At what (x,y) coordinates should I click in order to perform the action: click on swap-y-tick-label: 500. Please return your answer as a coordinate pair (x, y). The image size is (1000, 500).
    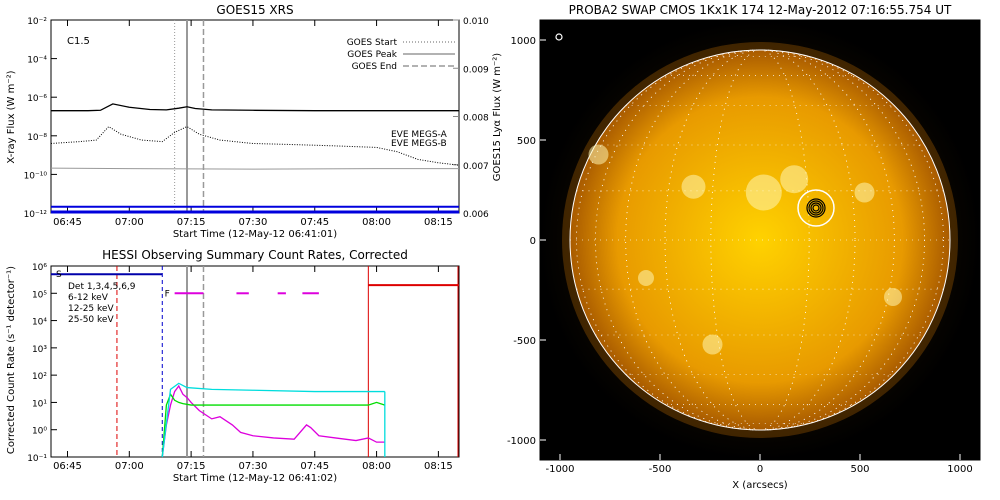
    Looking at the image, I should click on (526, 141).